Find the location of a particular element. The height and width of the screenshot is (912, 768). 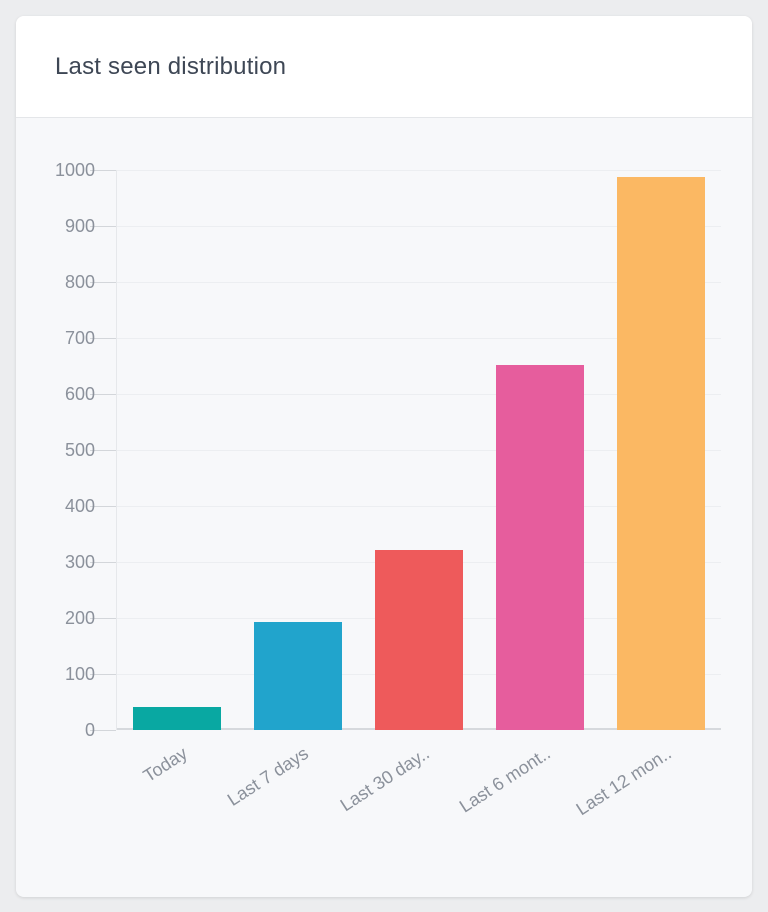

y-axis-label-700: 700 is located at coordinates (79, 338).